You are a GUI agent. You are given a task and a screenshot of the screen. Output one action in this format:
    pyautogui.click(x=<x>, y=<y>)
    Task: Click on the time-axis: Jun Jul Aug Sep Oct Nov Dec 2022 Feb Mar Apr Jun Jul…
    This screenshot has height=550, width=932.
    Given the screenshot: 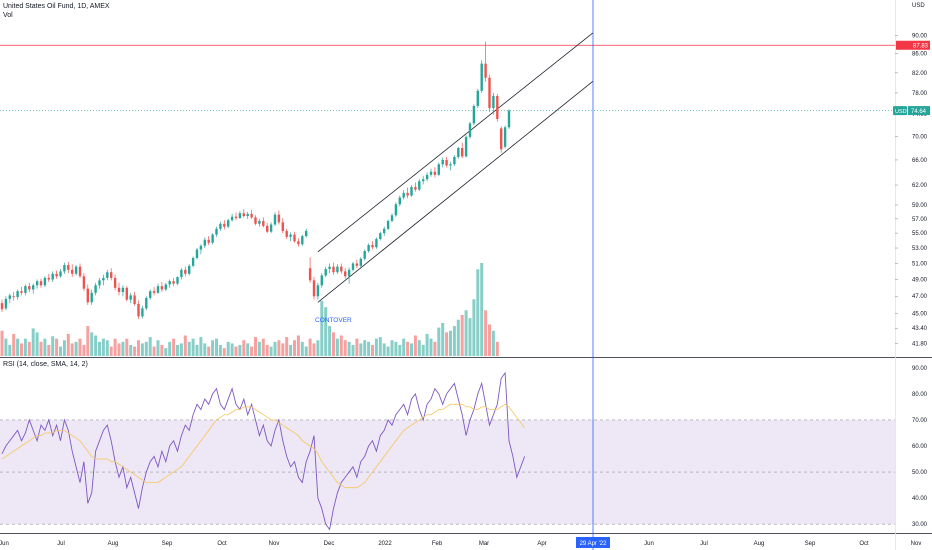 What is the action you would take?
    pyautogui.click(x=460, y=542)
    